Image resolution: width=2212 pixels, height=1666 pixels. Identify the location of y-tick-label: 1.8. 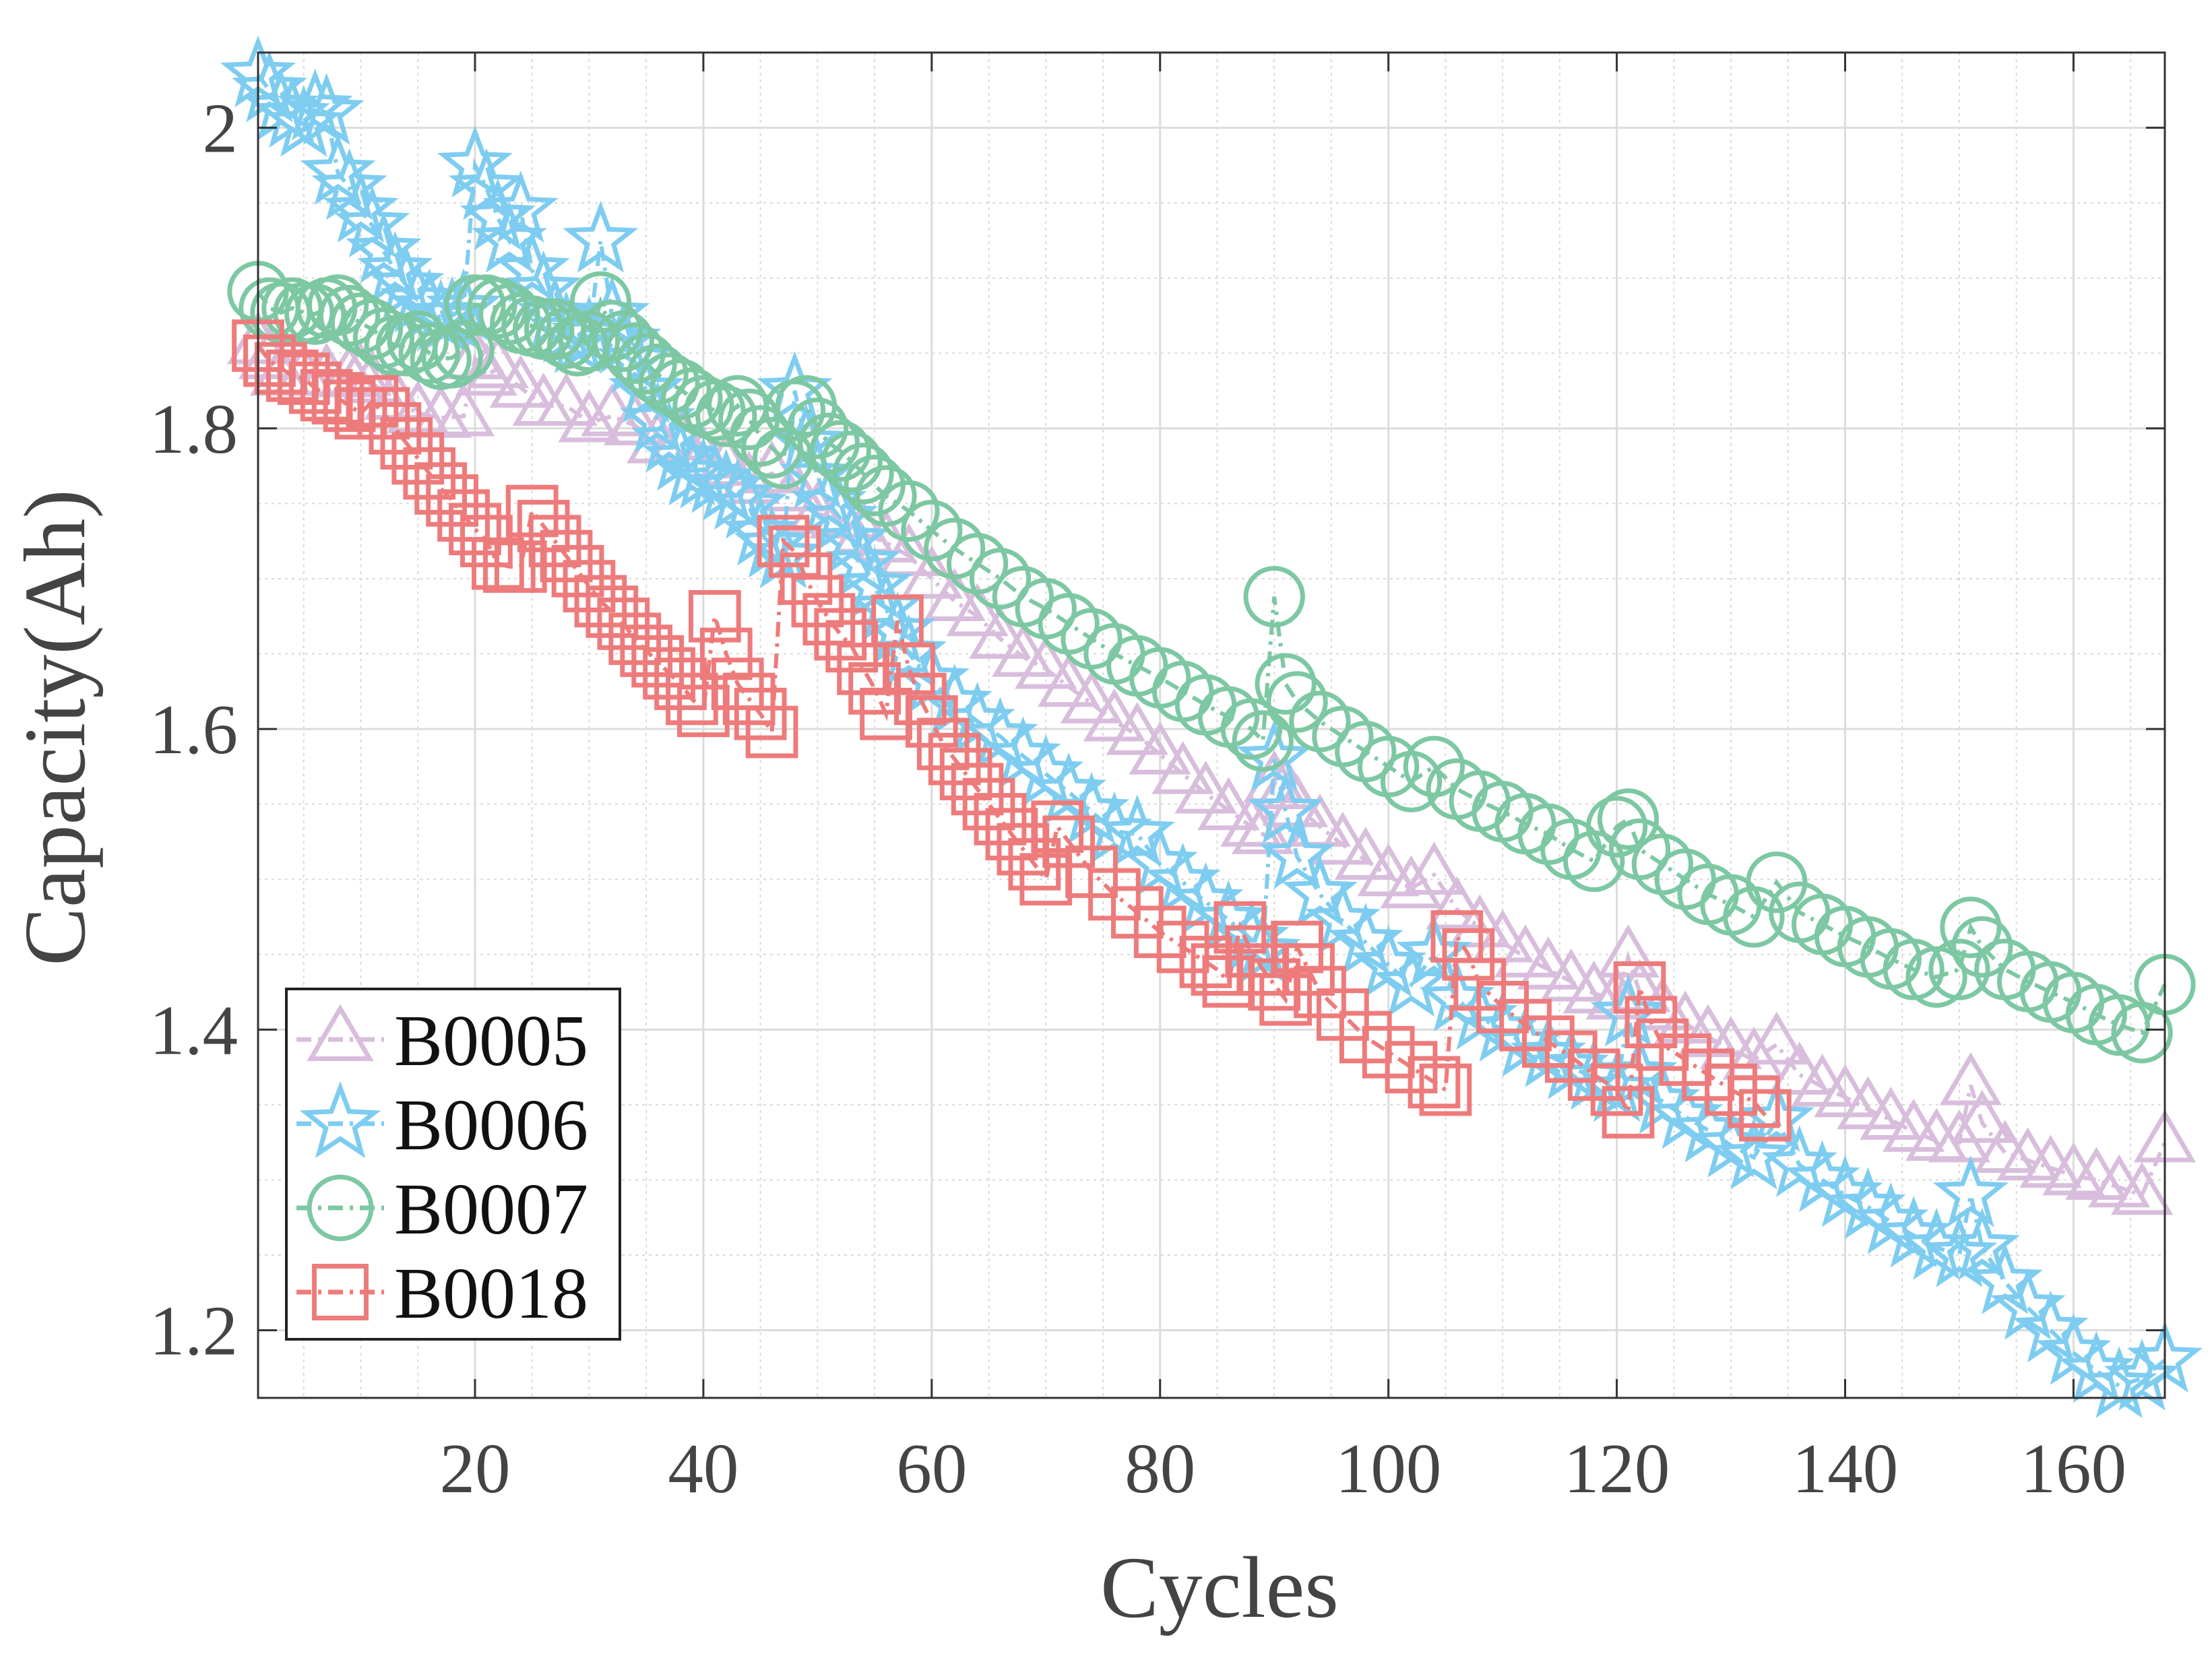
(194, 428).